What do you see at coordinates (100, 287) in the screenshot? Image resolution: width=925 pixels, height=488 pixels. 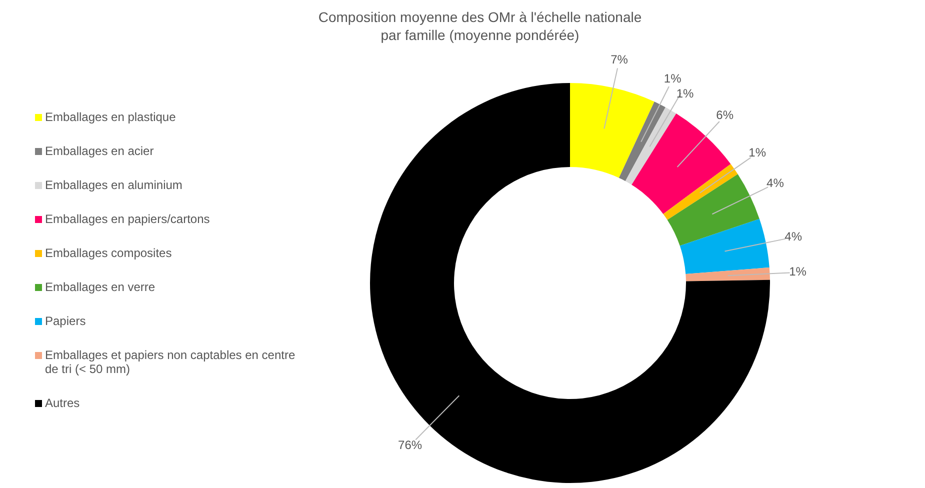 I see `legend-label: Emballages en verre` at bounding box center [100, 287].